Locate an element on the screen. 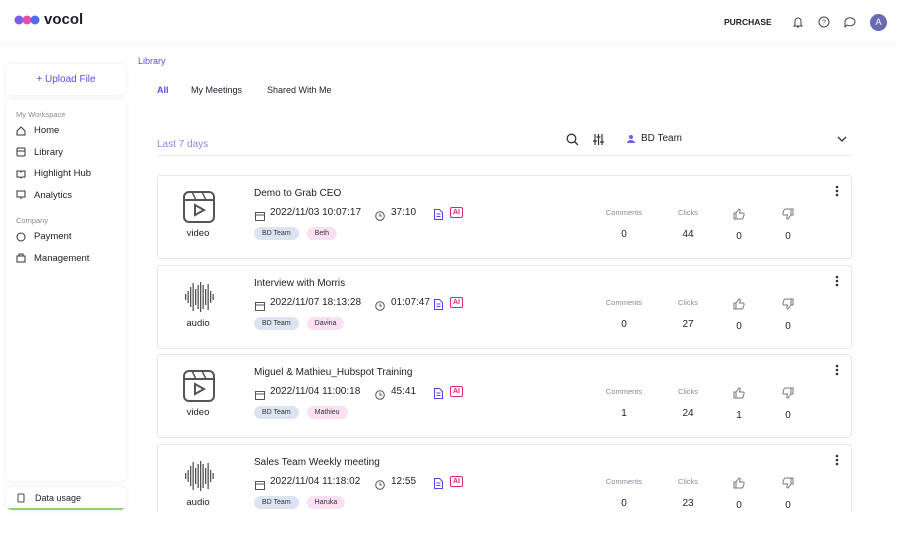 This screenshot has width=897, height=560. team-icon is located at coordinates (631, 139).